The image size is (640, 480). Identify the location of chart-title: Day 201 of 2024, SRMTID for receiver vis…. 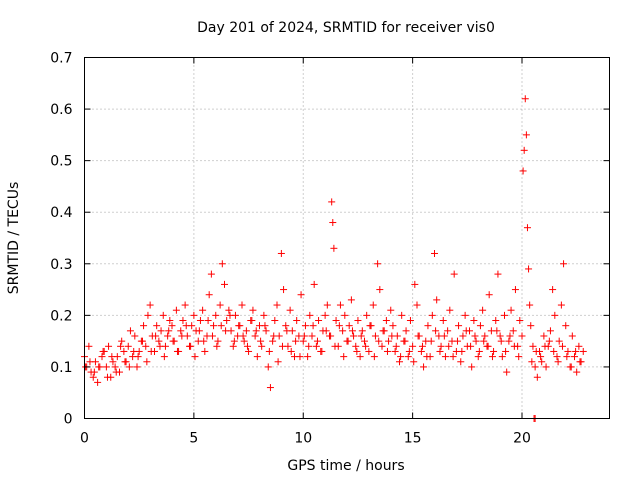
(346, 28).